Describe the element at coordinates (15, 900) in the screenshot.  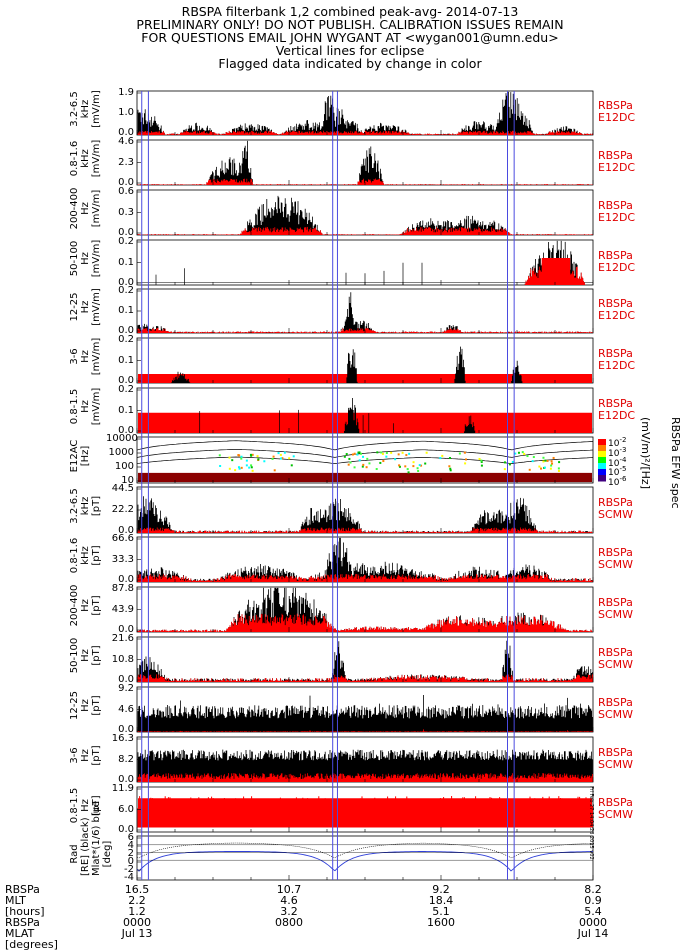
I see `x-row-label: MLT` at that location.